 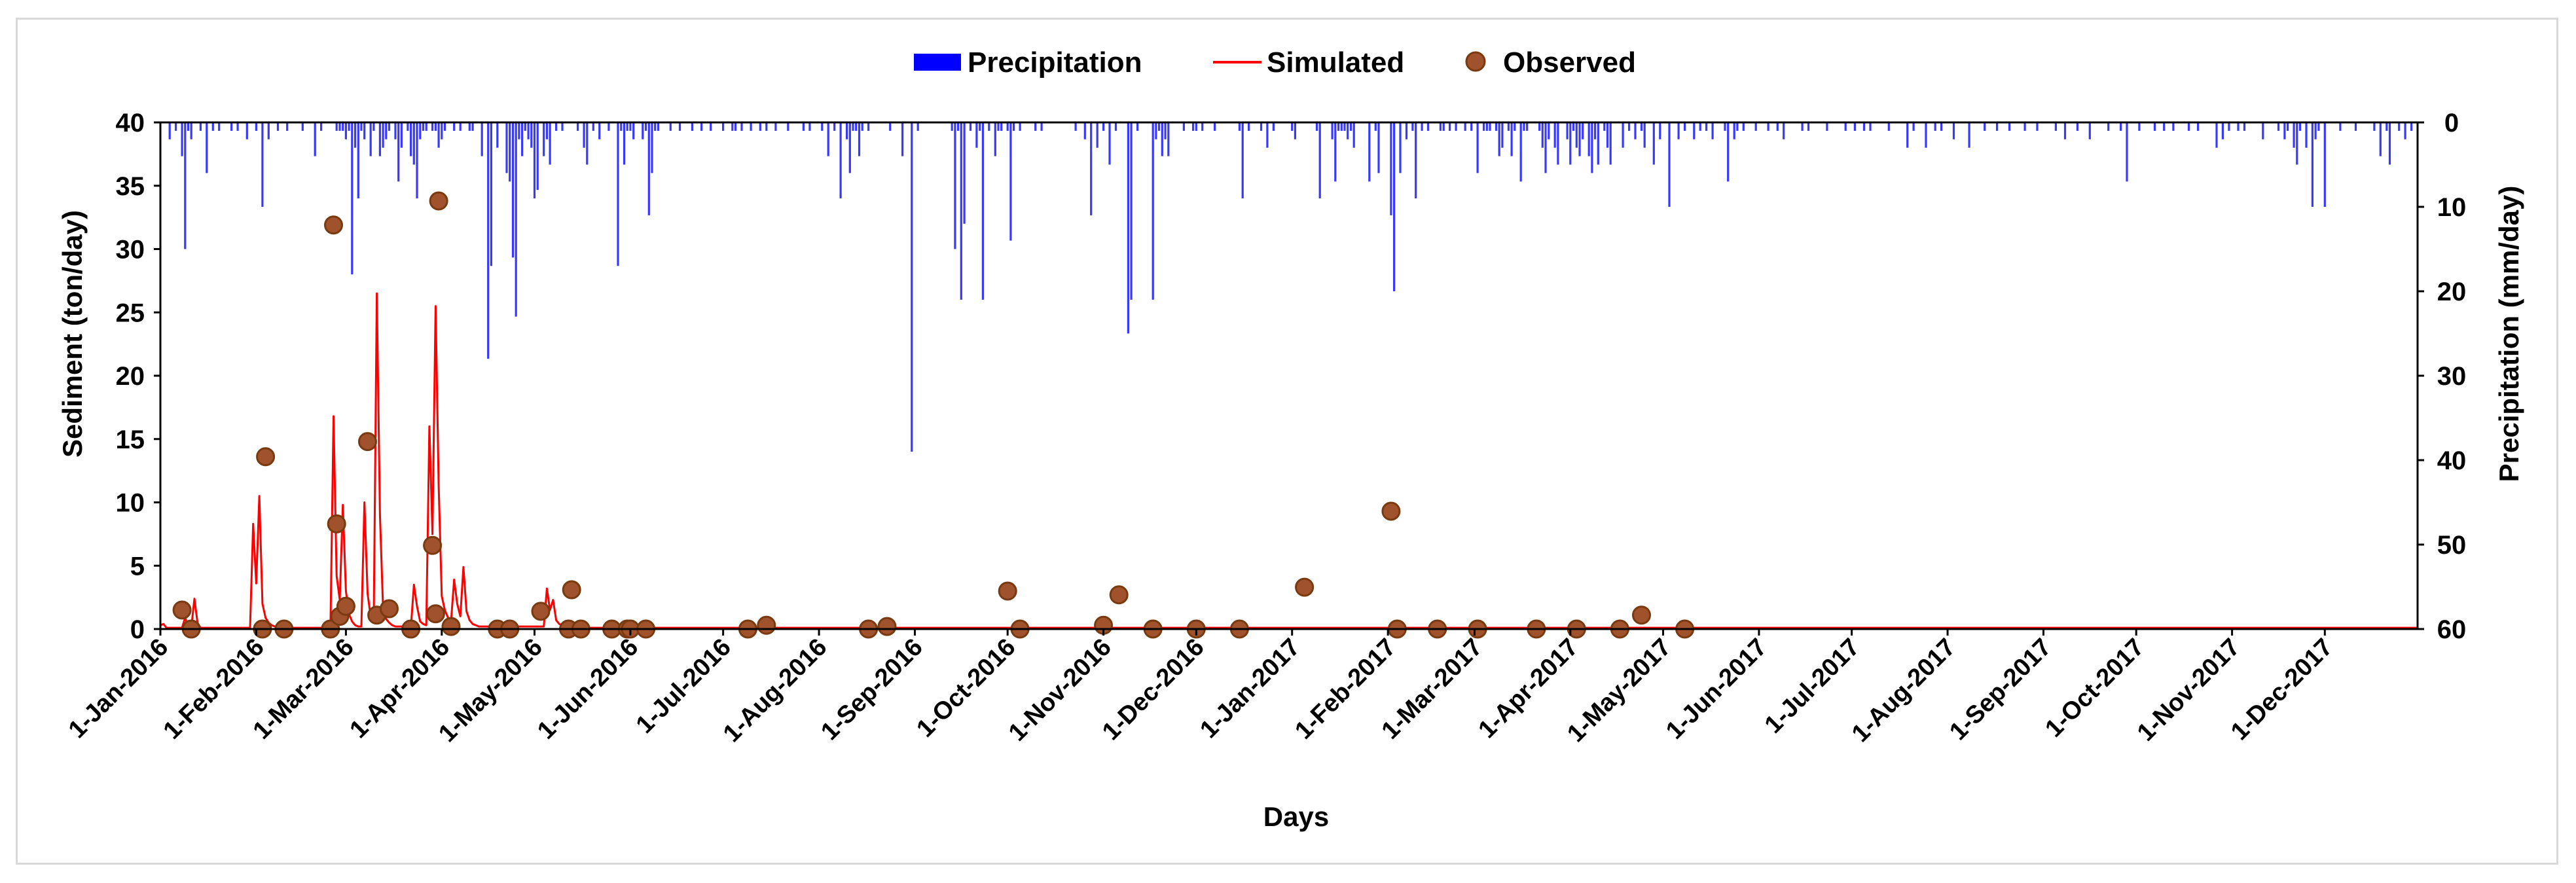 What do you see at coordinates (2442, 377) in the screenshot?
I see `right-axis-ticks: 0 10 20 30 40 50 60` at bounding box center [2442, 377].